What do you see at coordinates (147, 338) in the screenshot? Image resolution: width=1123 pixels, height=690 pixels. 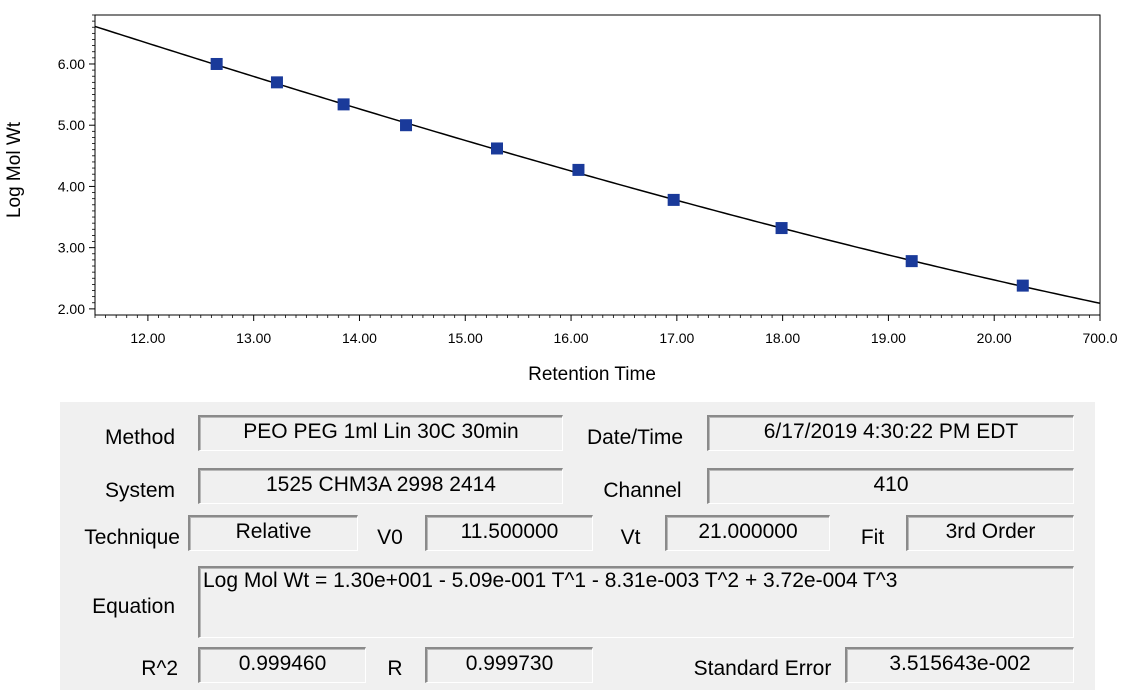 I see `x-tick-label: 12.00` at bounding box center [147, 338].